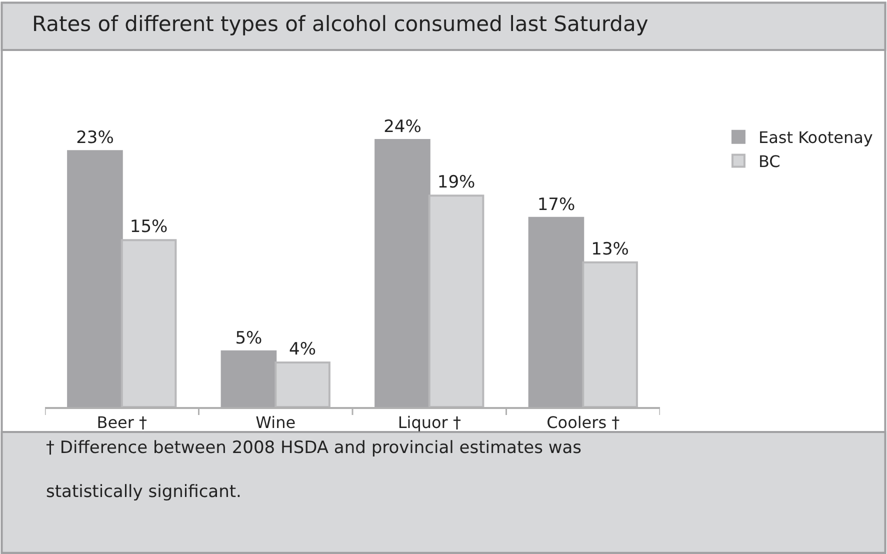 This screenshot has width=887, height=554. I want to click on x-tick-label: Wine, so click(276, 422).